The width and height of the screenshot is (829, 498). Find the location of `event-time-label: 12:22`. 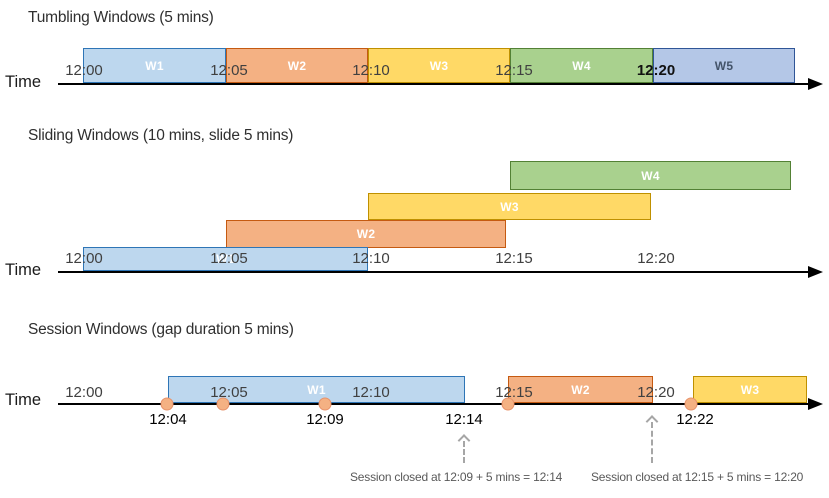

event-time-label: 12:22 is located at coordinates (695, 419).